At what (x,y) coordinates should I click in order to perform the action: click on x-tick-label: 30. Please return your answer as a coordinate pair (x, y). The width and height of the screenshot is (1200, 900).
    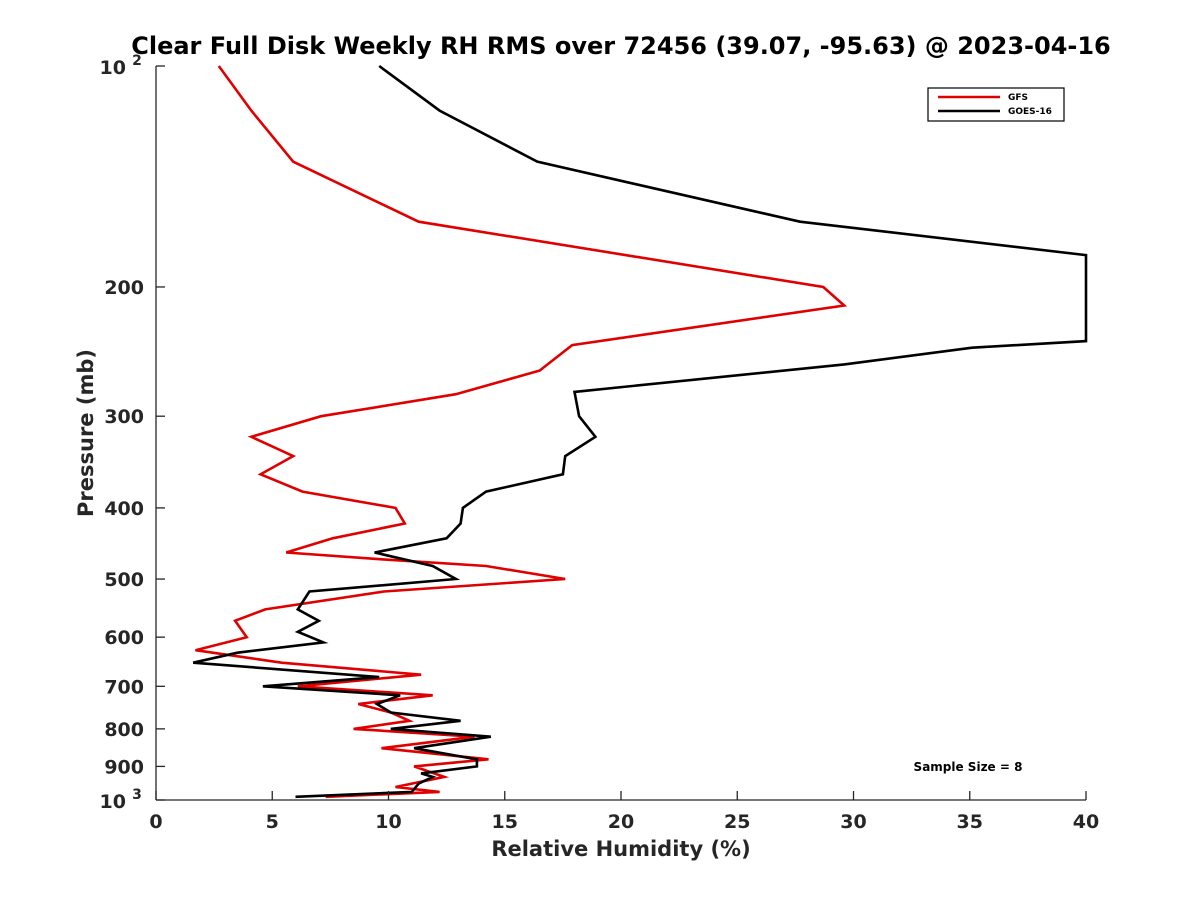
    Looking at the image, I should click on (853, 822).